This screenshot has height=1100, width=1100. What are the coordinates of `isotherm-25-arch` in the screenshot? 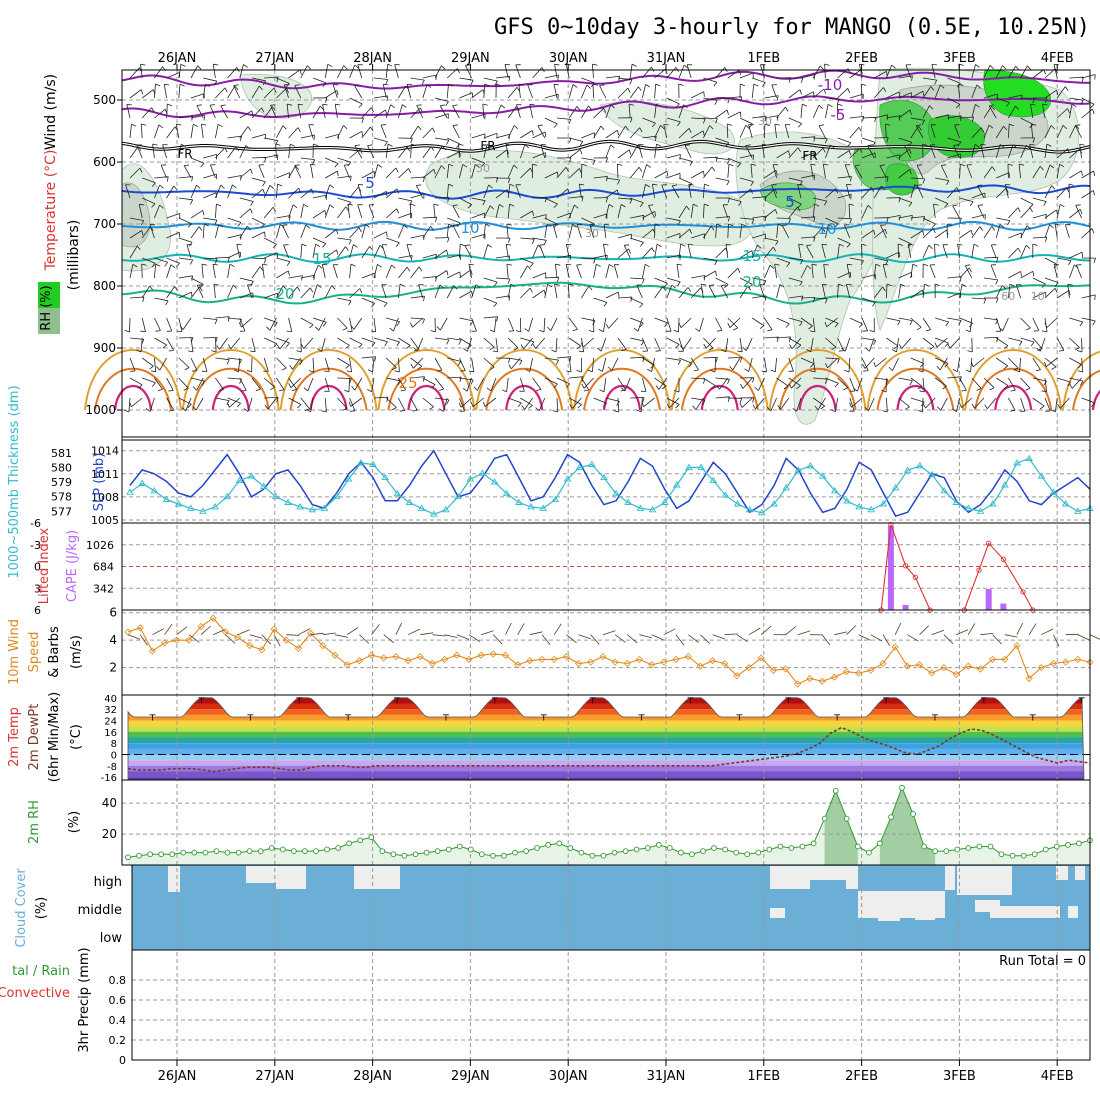 It's located at (132, 380).